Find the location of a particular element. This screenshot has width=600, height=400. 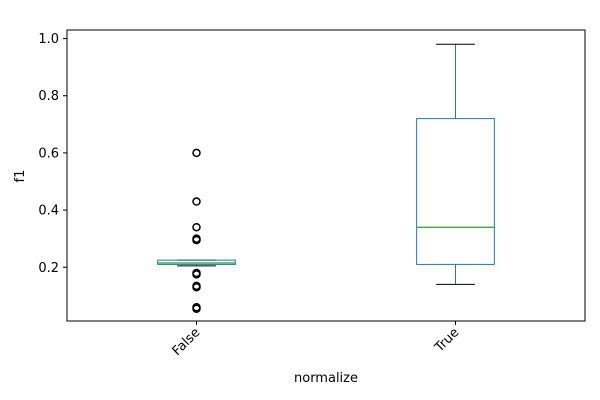

x-tick-label: False is located at coordinates (187, 342).